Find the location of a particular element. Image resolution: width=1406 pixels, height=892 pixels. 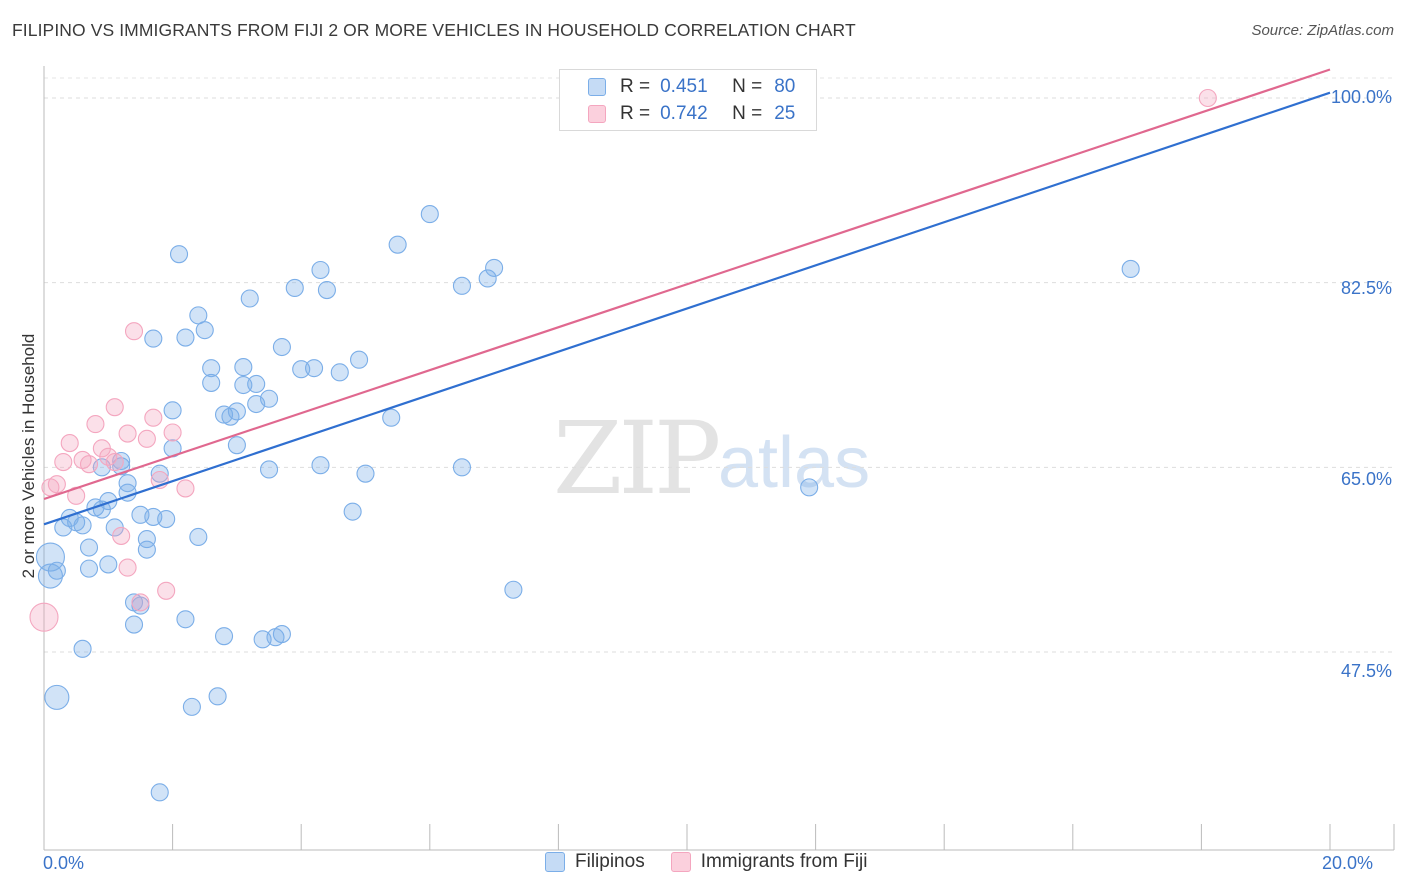

legend-row-filipinos: R = 0.451 N = 80 is located at coordinates (691, 87).